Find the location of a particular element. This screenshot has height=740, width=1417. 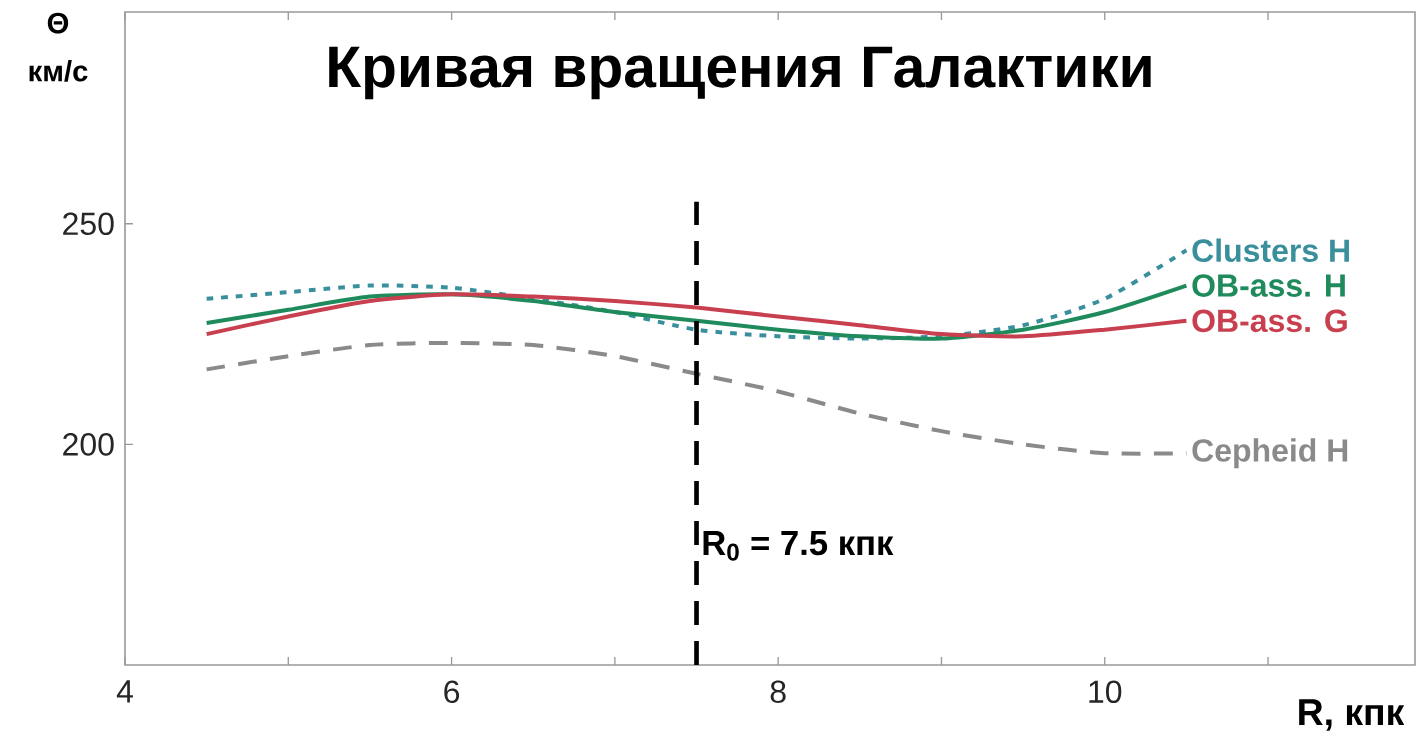

x-tick-label: 6 is located at coordinates (452, 692).